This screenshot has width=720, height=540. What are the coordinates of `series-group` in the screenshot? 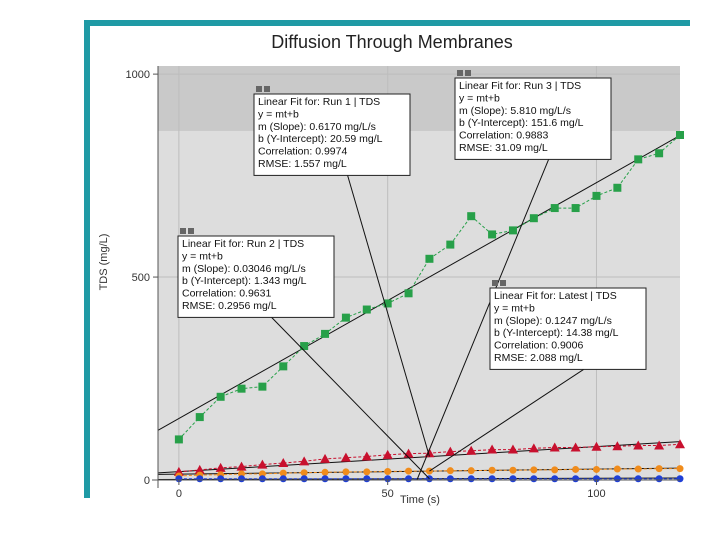 It's located at (429, 457).